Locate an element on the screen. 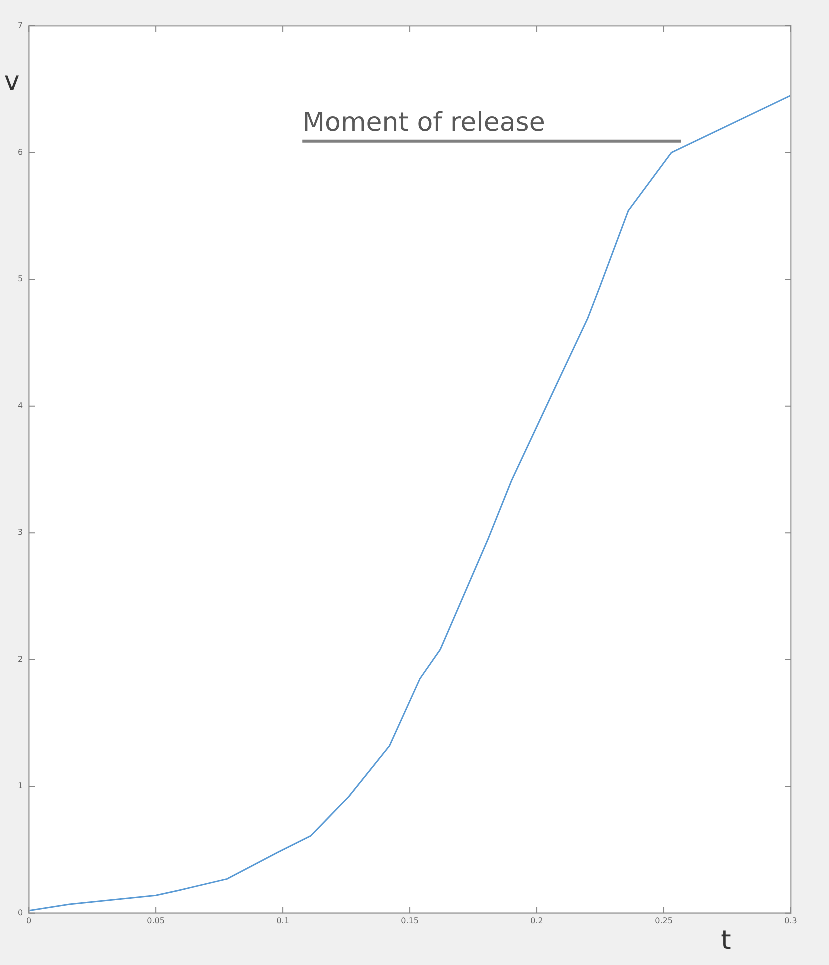 Image resolution: width=829 pixels, height=965 pixels. x-tick-label: 0.15 is located at coordinates (410, 921).